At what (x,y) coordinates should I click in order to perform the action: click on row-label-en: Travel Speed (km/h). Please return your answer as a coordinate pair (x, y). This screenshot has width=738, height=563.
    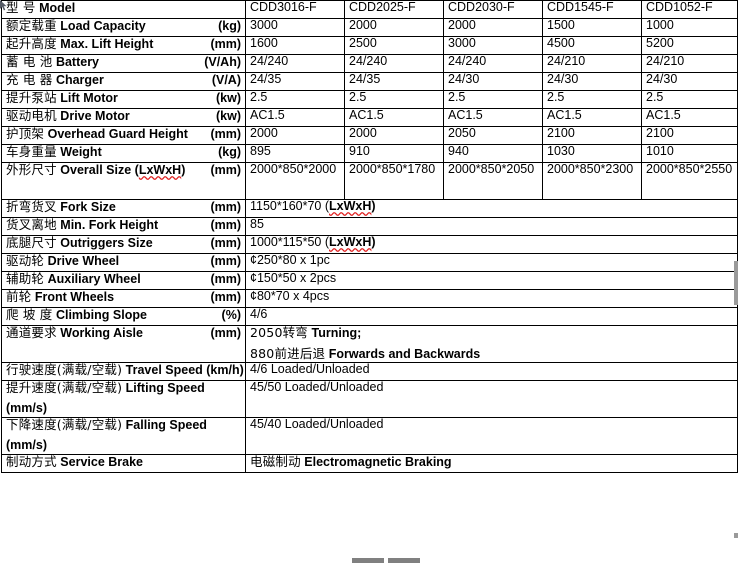
    Looking at the image, I should click on (184, 370).